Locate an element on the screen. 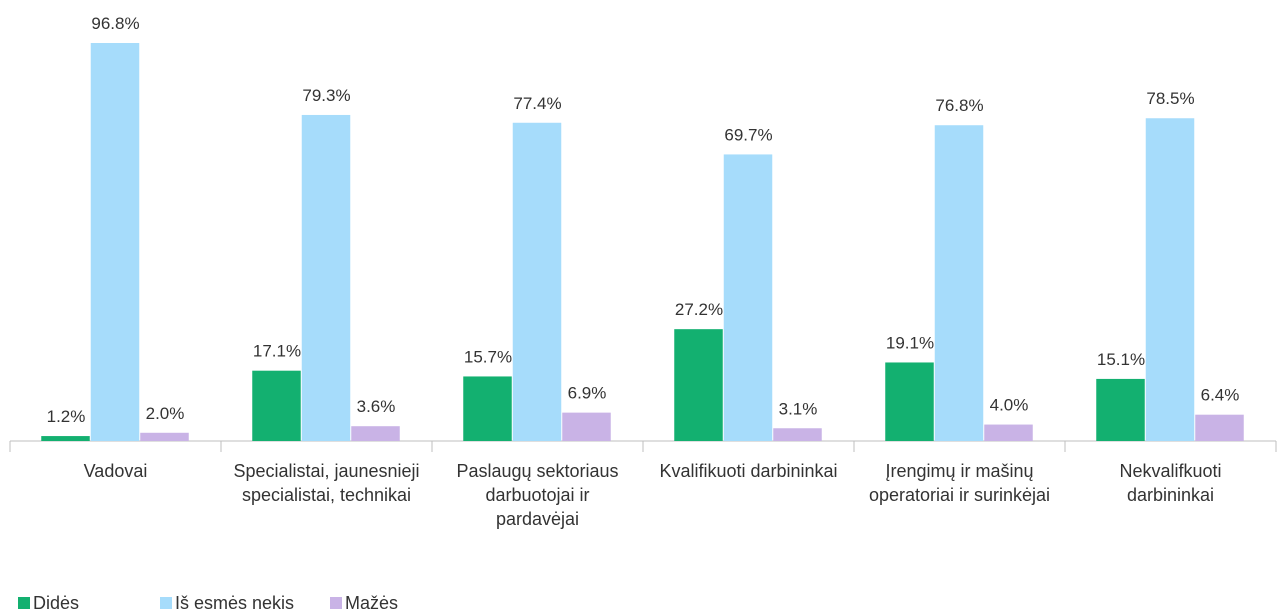 This screenshot has width=1286, height=614. value-label: 3.1% is located at coordinates (798, 408).